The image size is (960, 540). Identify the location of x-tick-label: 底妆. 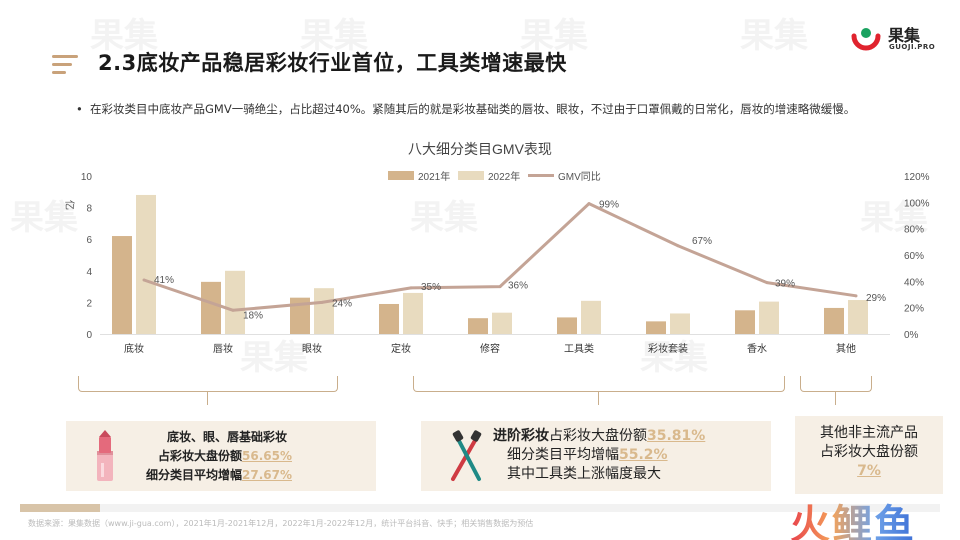
(134, 348).